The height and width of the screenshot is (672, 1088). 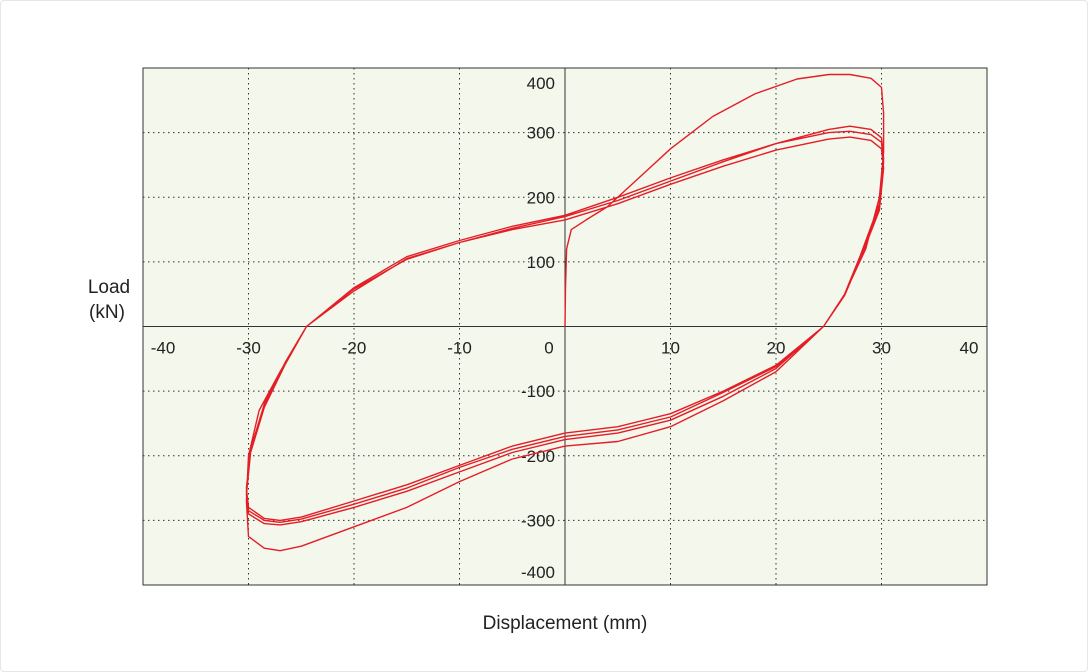 I want to click on x-tick-label: -10, so click(x=459, y=348).